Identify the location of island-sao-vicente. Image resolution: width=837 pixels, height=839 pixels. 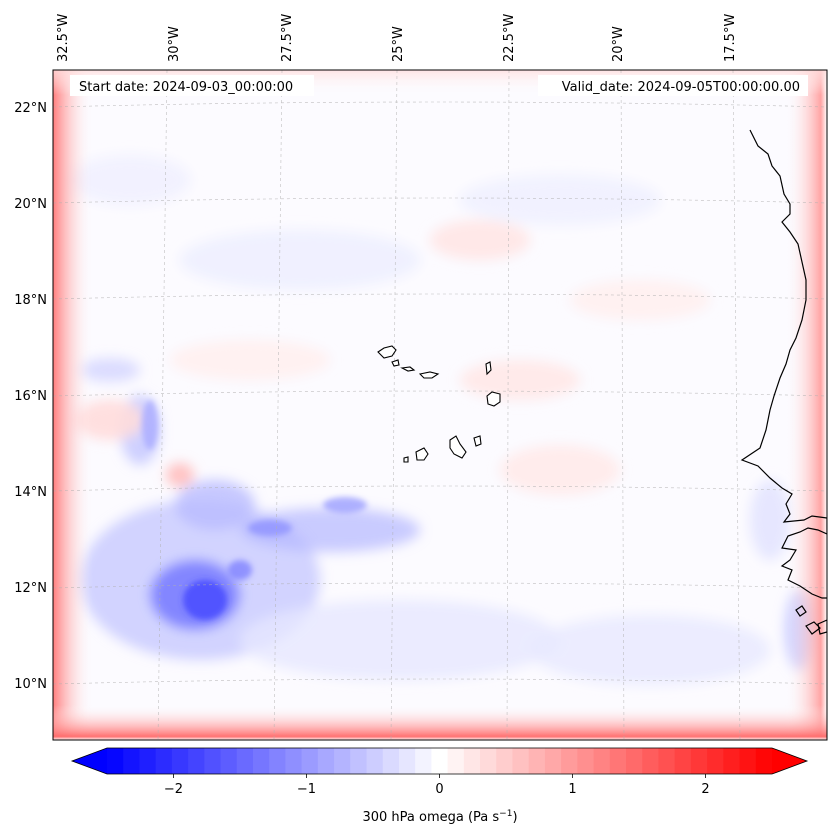
(395, 363).